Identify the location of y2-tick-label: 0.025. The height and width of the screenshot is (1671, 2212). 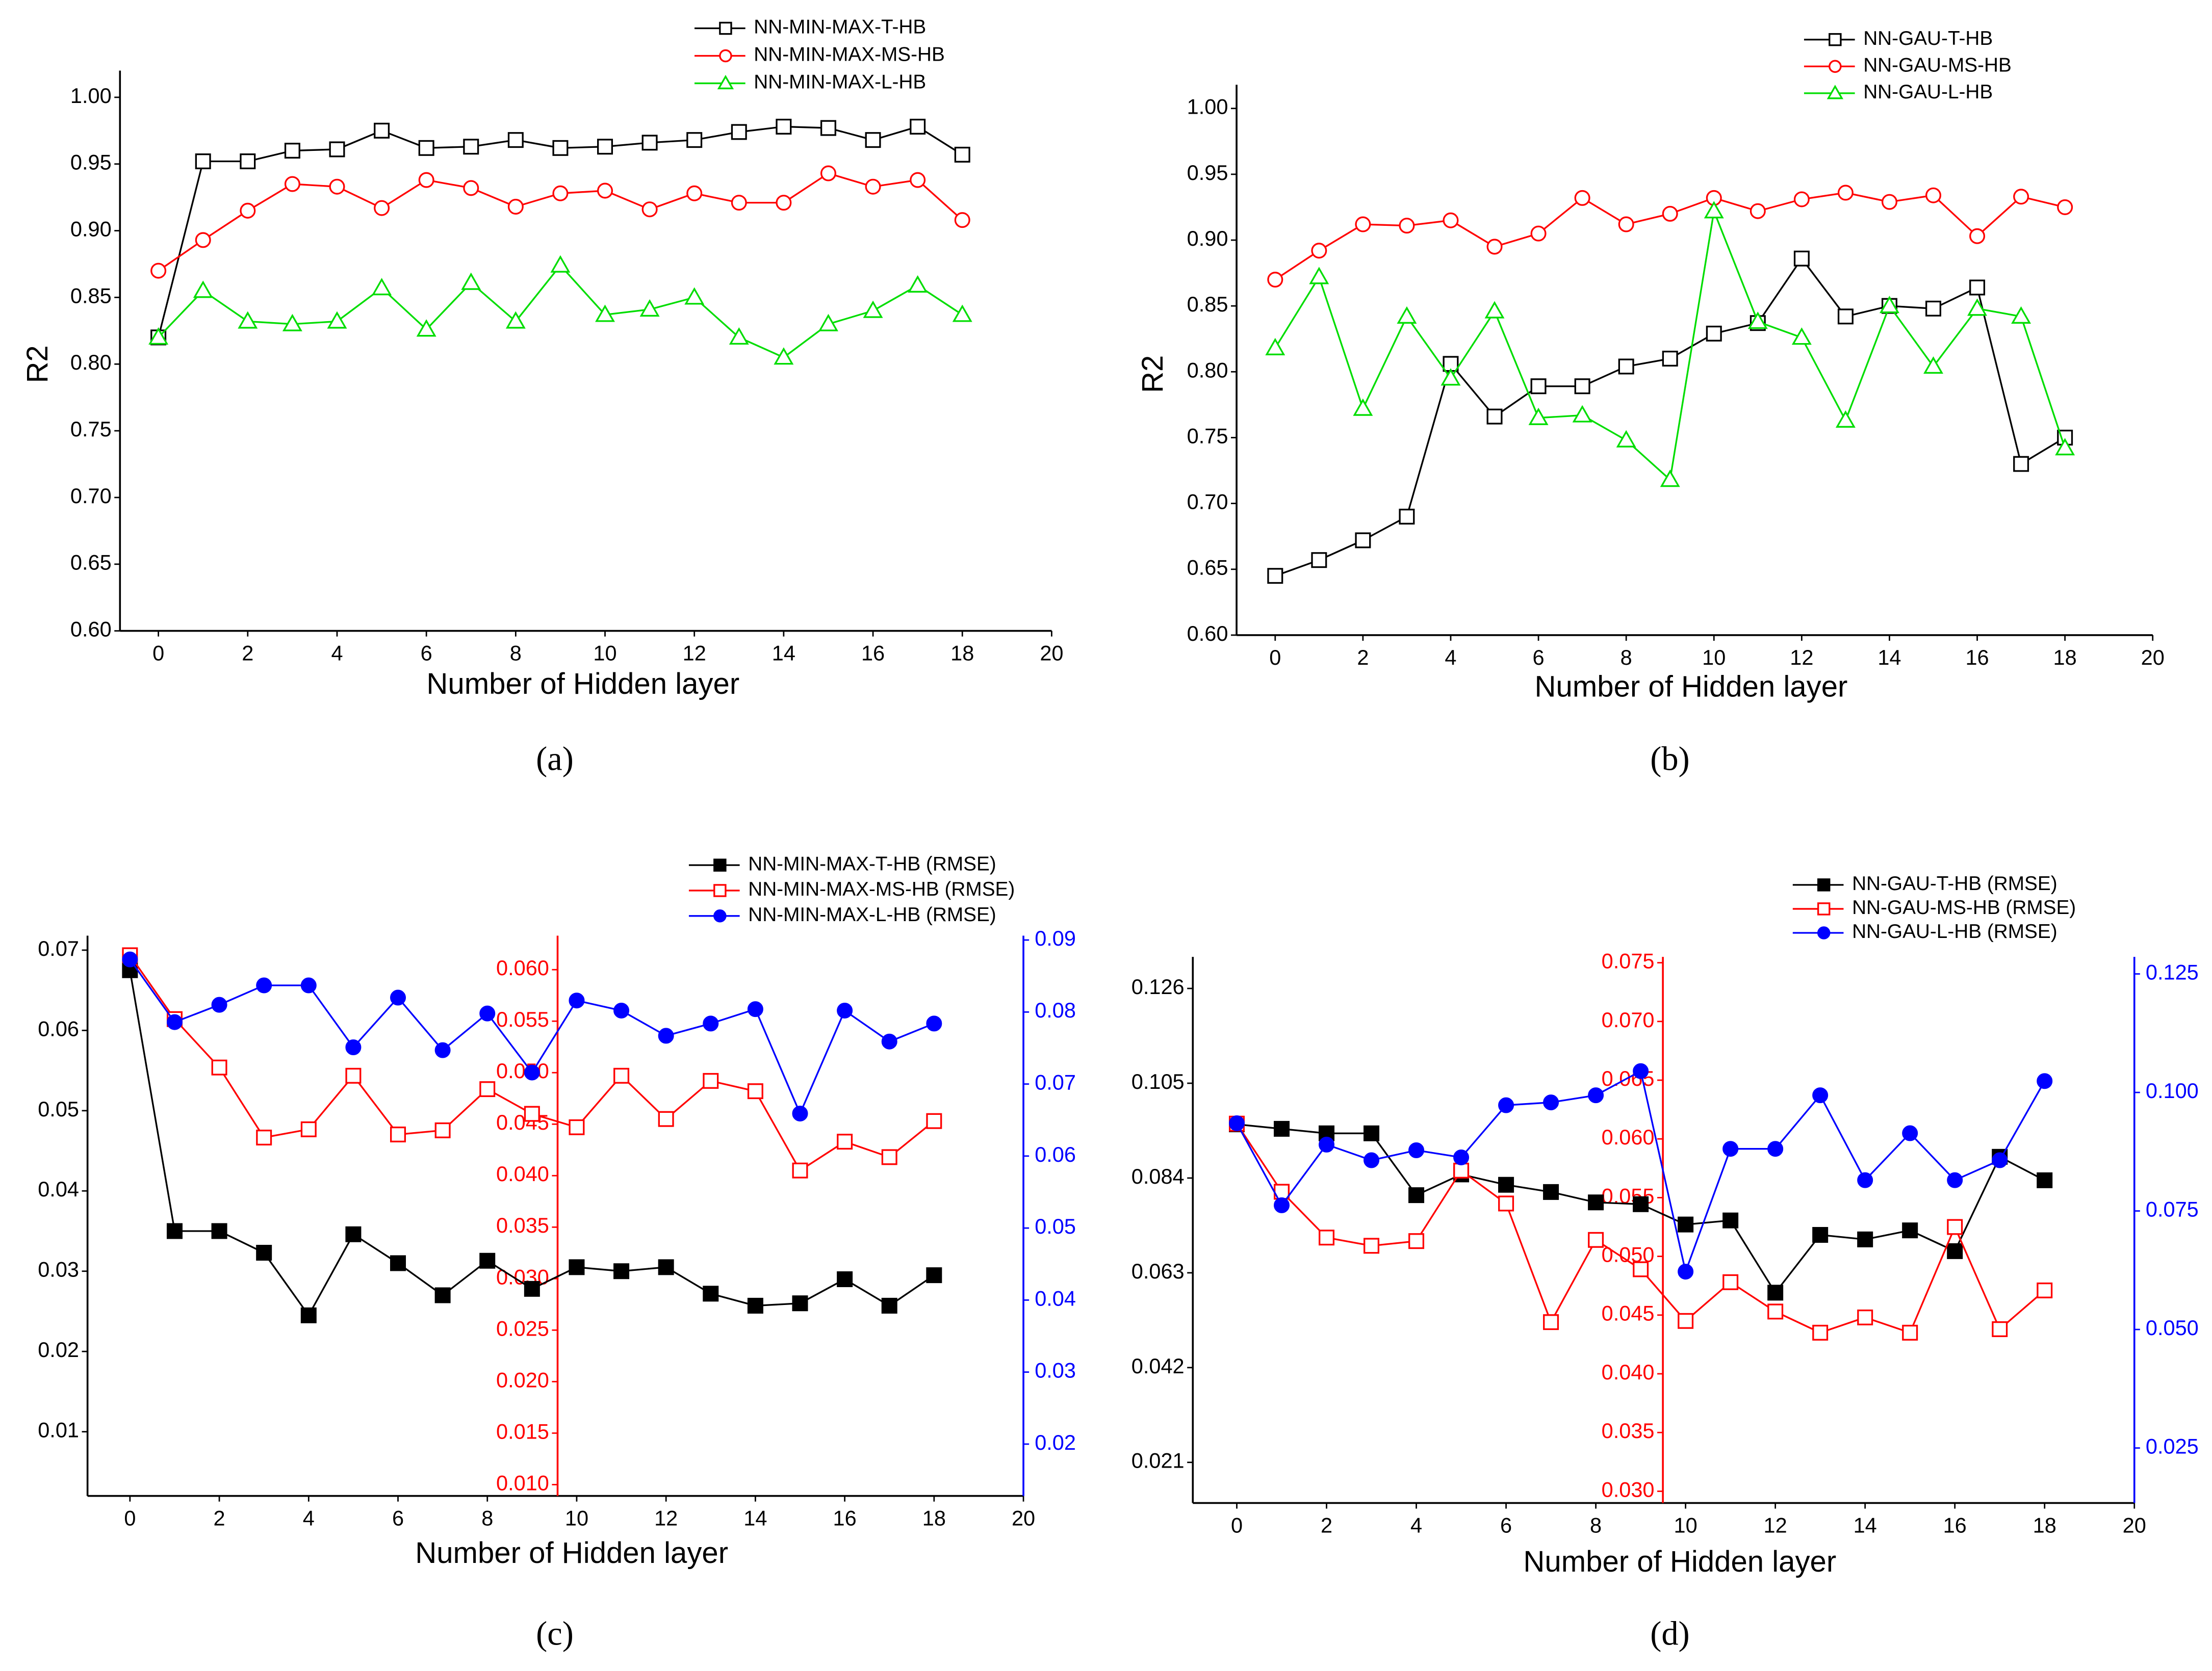
(522, 1328).